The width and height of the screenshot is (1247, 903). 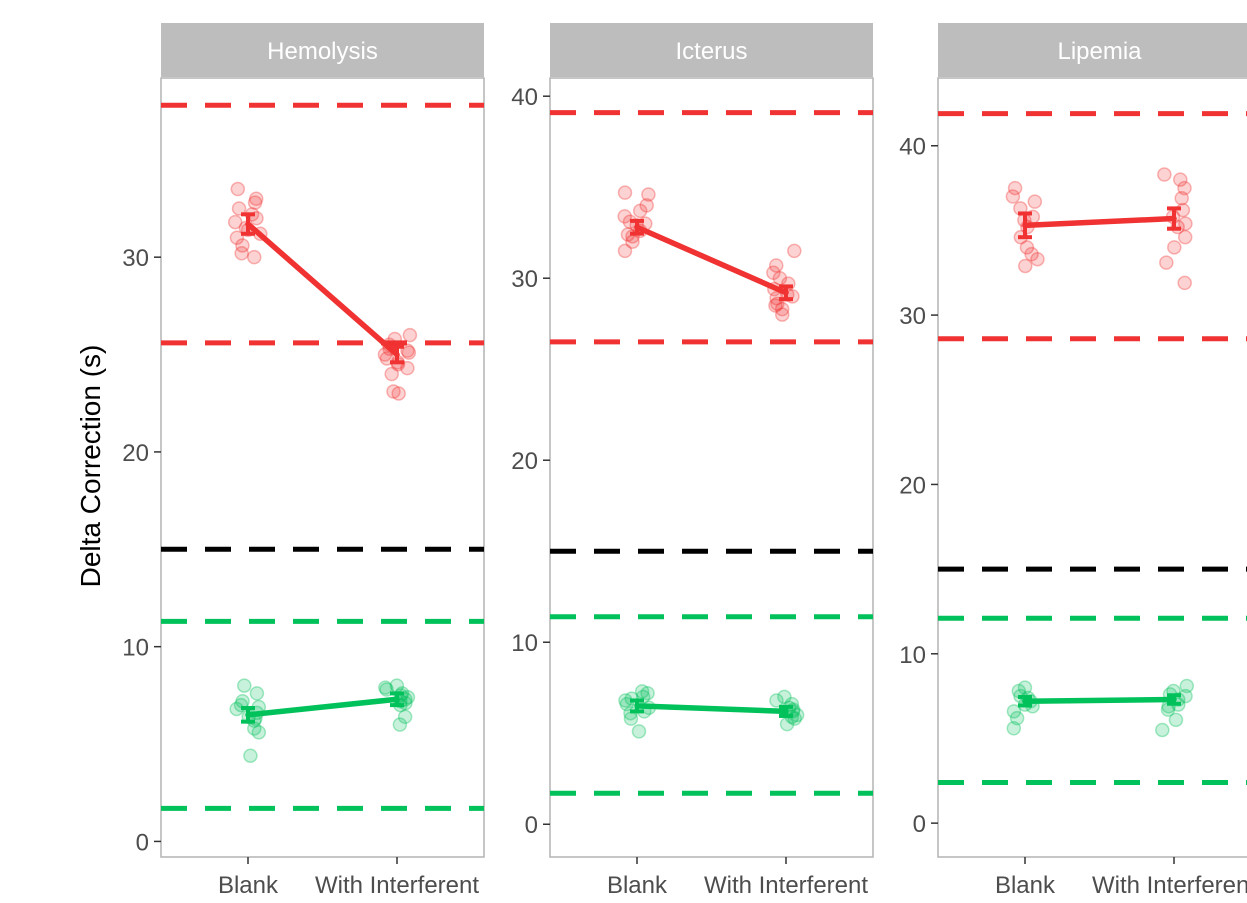 I want to click on strip-lipemia, so click(x=1092, y=50).